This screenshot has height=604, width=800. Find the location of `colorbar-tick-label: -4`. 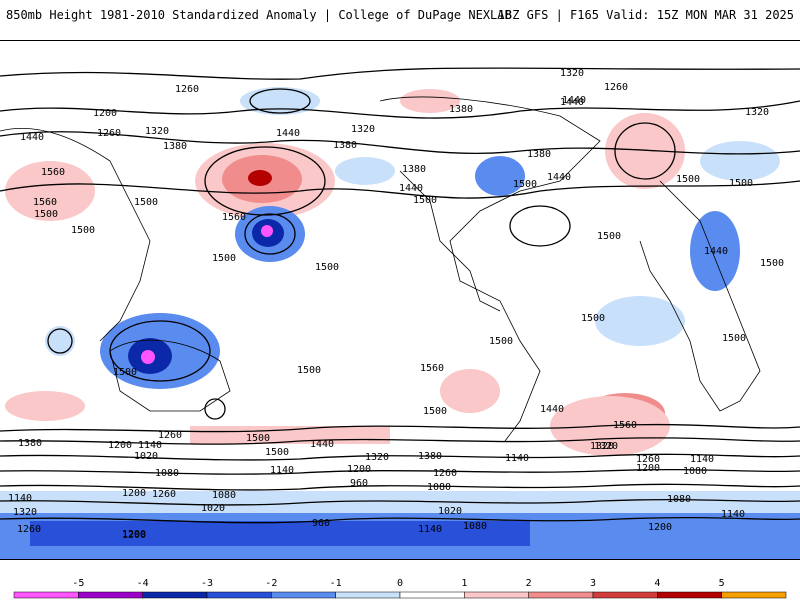

colorbar-tick-label: -4 is located at coordinates (143, 583).